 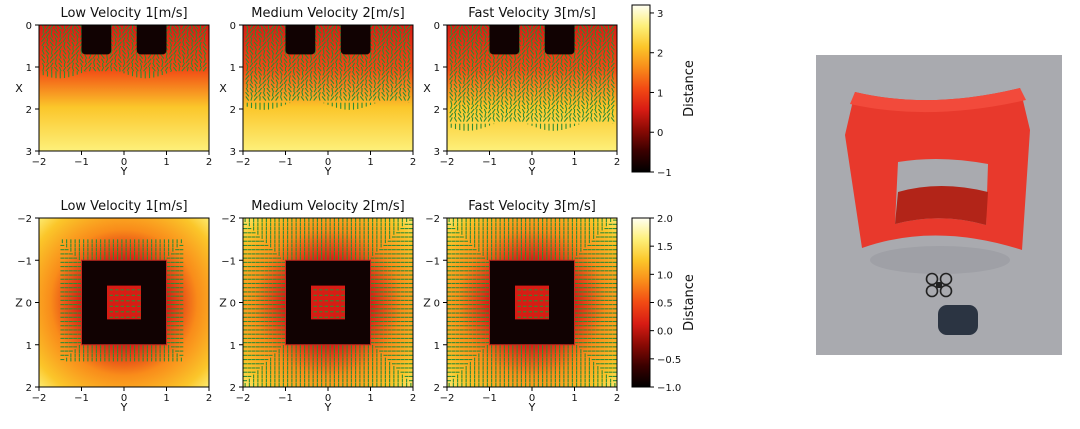 What do you see at coordinates (29, 110) in the screenshot?
I see `y-tick-label: 2` at bounding box center [29, 110].